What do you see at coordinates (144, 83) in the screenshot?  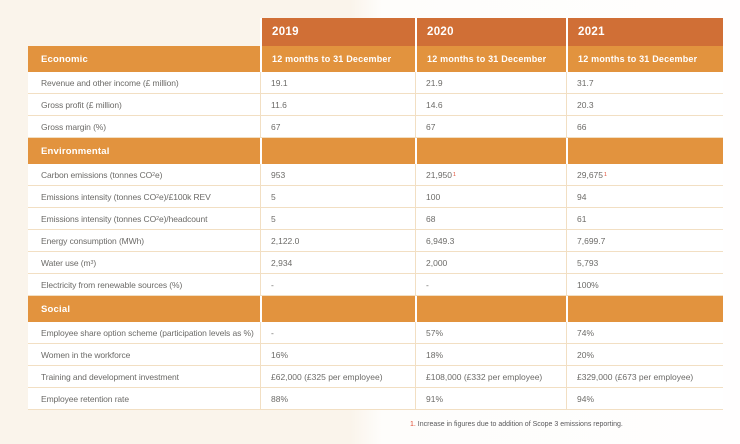 I see `row-label-cell: Revenue and other income (£ million)` at bounding box center [144, 83].